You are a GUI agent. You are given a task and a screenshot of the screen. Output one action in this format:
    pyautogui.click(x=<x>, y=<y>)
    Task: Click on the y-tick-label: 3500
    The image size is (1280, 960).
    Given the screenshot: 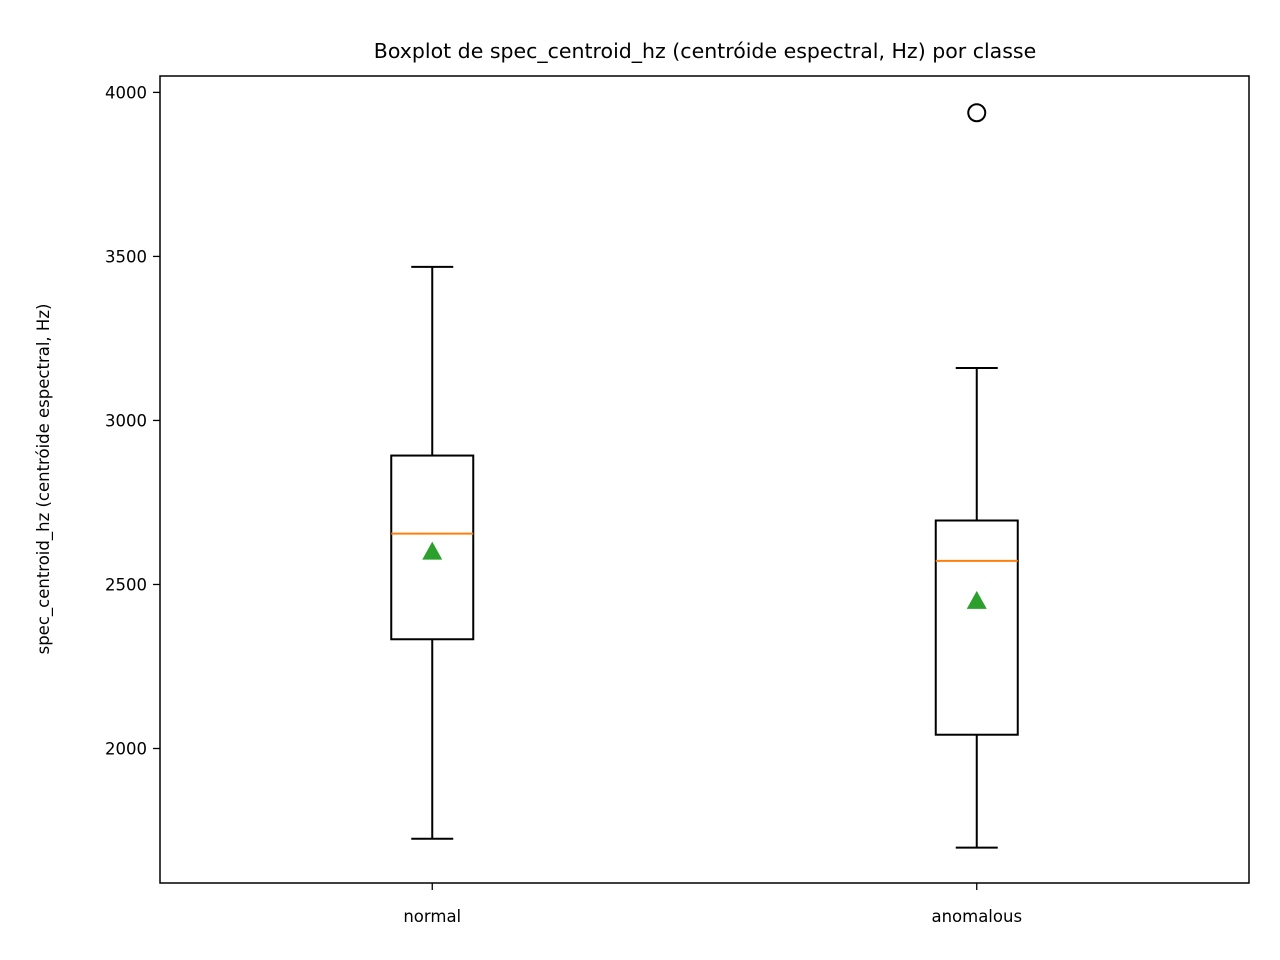 What is the action you would take?
    pyautogui.click(x=126, y=256)
    